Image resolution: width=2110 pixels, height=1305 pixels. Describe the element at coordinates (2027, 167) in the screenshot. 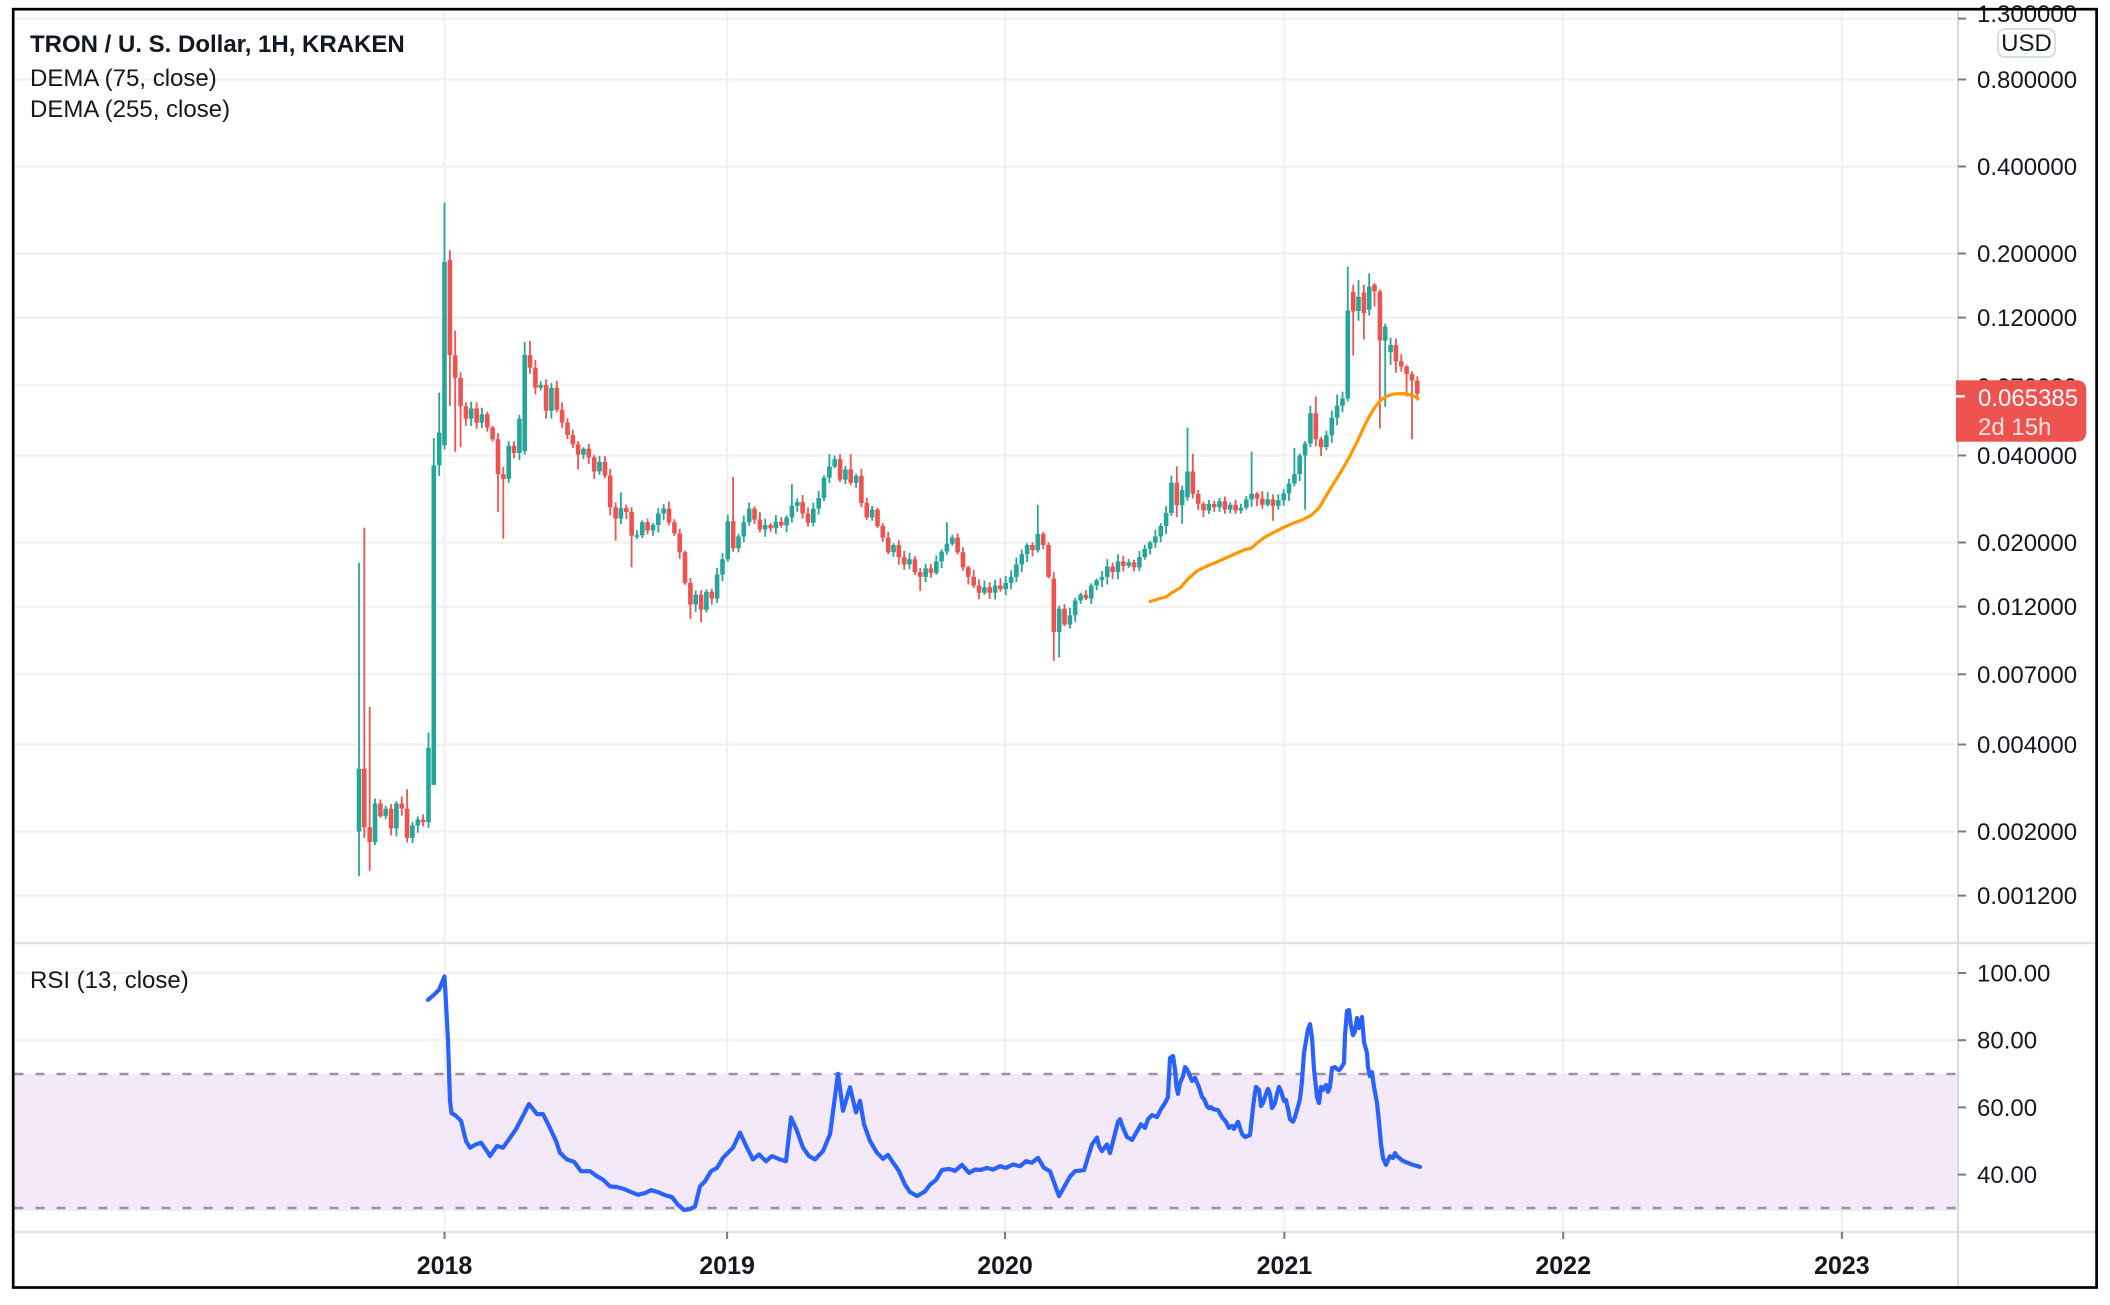

I see `svg-text: 0.400000` at that location.